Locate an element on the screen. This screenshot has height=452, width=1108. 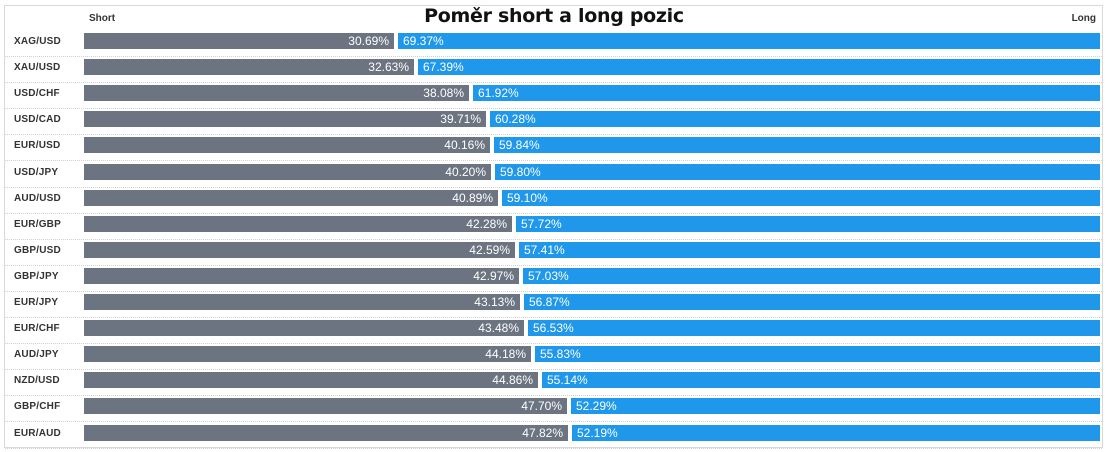
bar-row: AUD/JPY 44.18% 55.83% is located at coordinates (553, 357).